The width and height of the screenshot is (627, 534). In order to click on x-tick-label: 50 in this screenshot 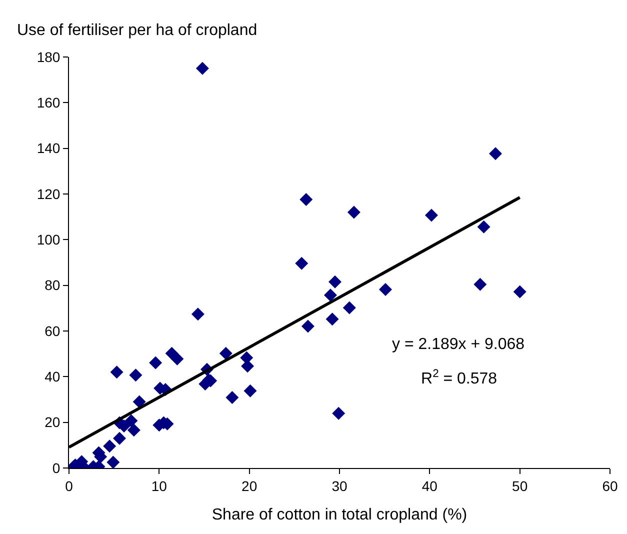, I will do `click(520, 486)`.